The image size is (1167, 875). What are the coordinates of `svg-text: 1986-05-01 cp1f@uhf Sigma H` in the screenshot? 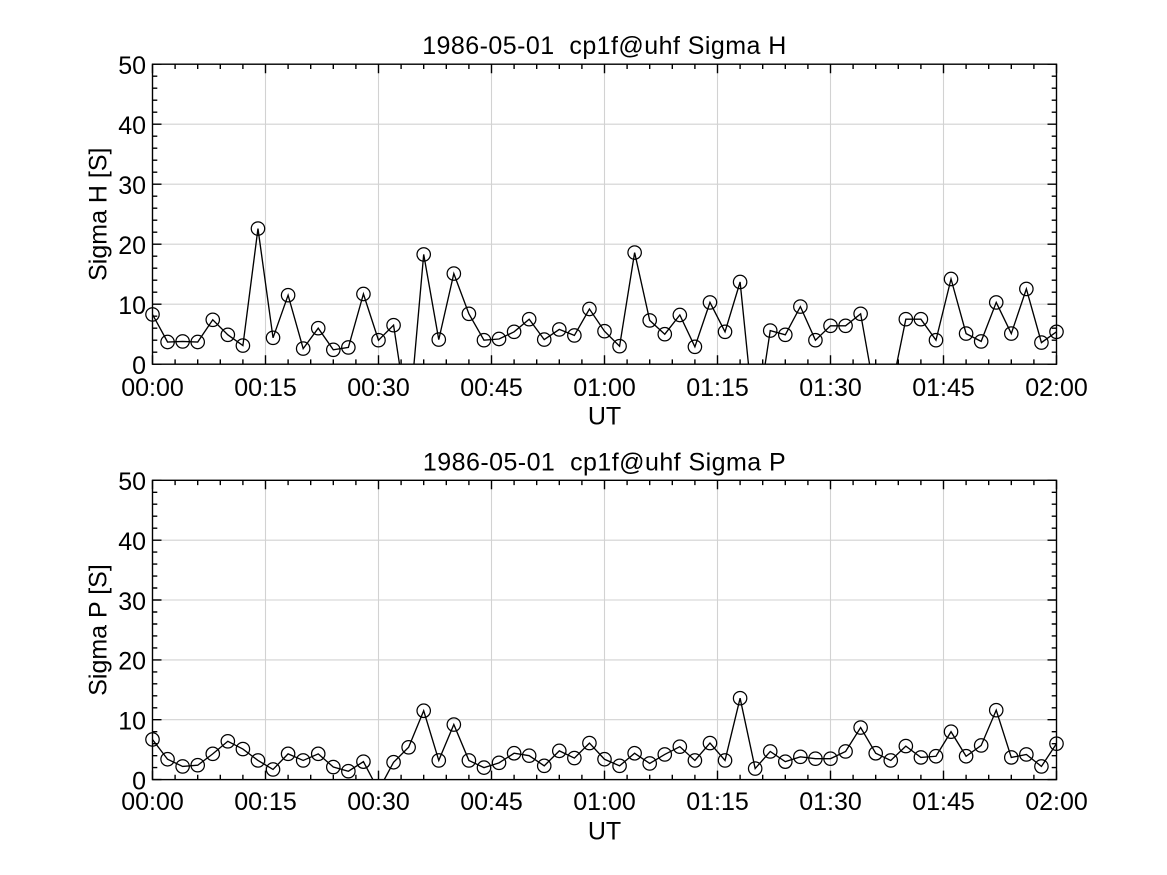 It's located at (604, 46).